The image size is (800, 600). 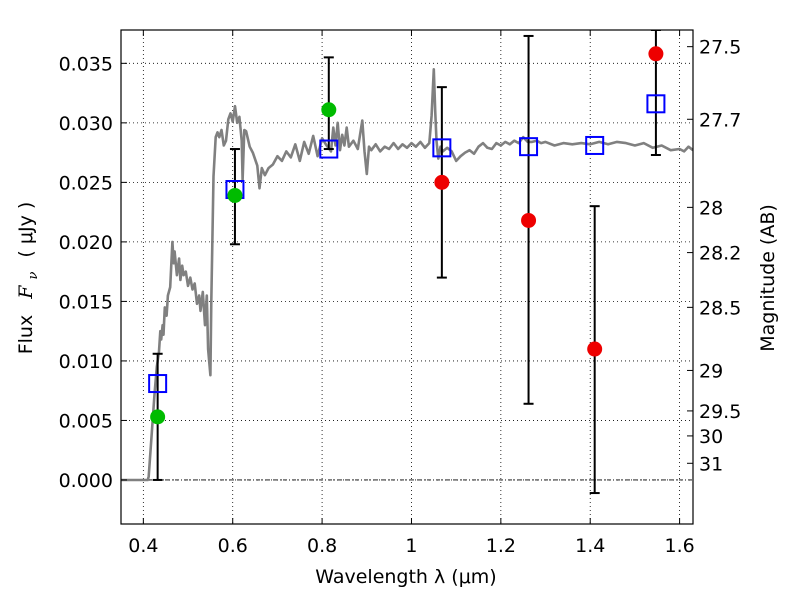 What do you see at coordinates (720, 412) in the screenshot?
I see `y2-tick-label: 29.5` at bounding box center [720, 412].